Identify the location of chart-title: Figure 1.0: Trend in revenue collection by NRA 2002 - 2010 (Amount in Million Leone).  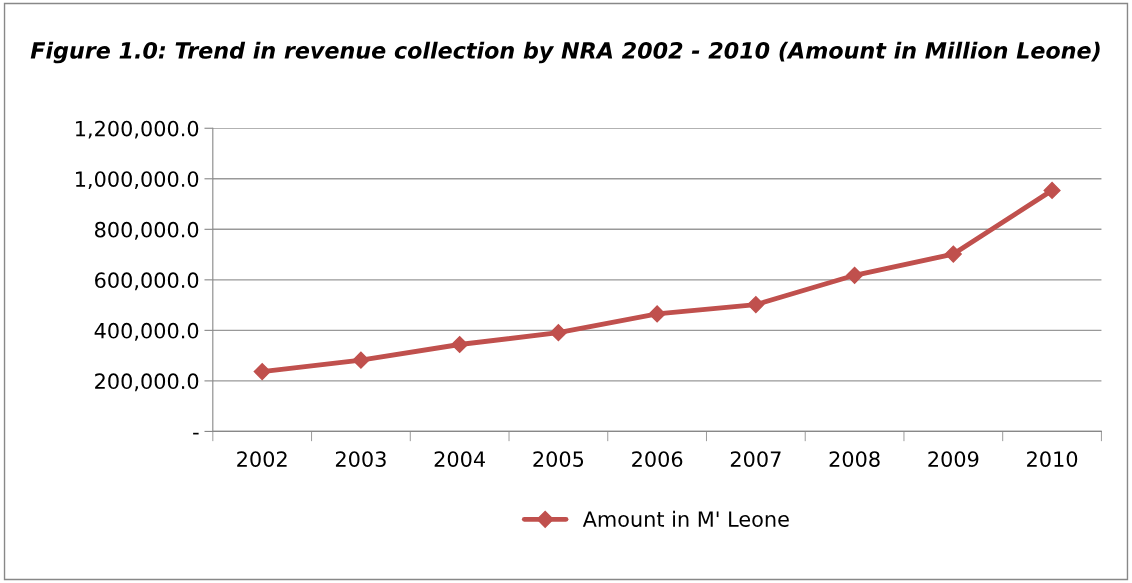
(565, 52).